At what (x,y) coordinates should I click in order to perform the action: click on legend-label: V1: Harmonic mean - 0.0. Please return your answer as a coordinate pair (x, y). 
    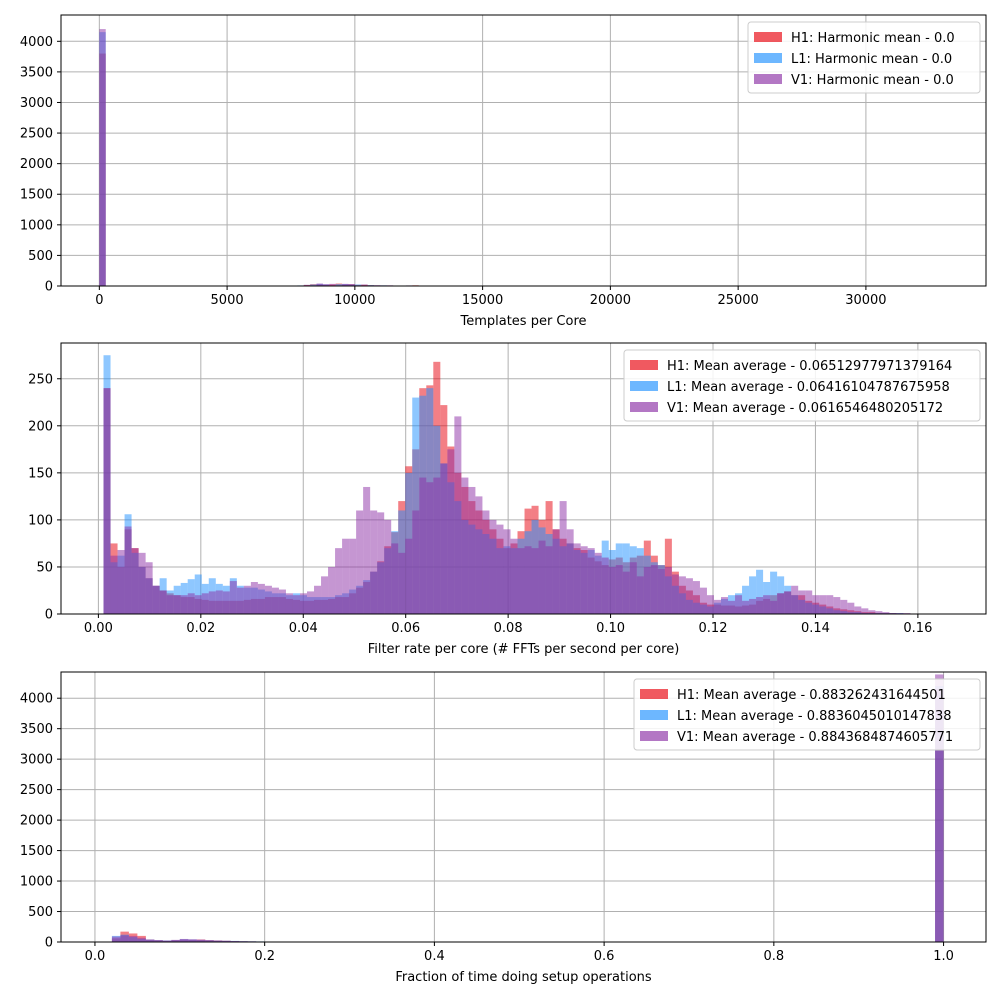
    Looking at the image, I should click on (872, 80).